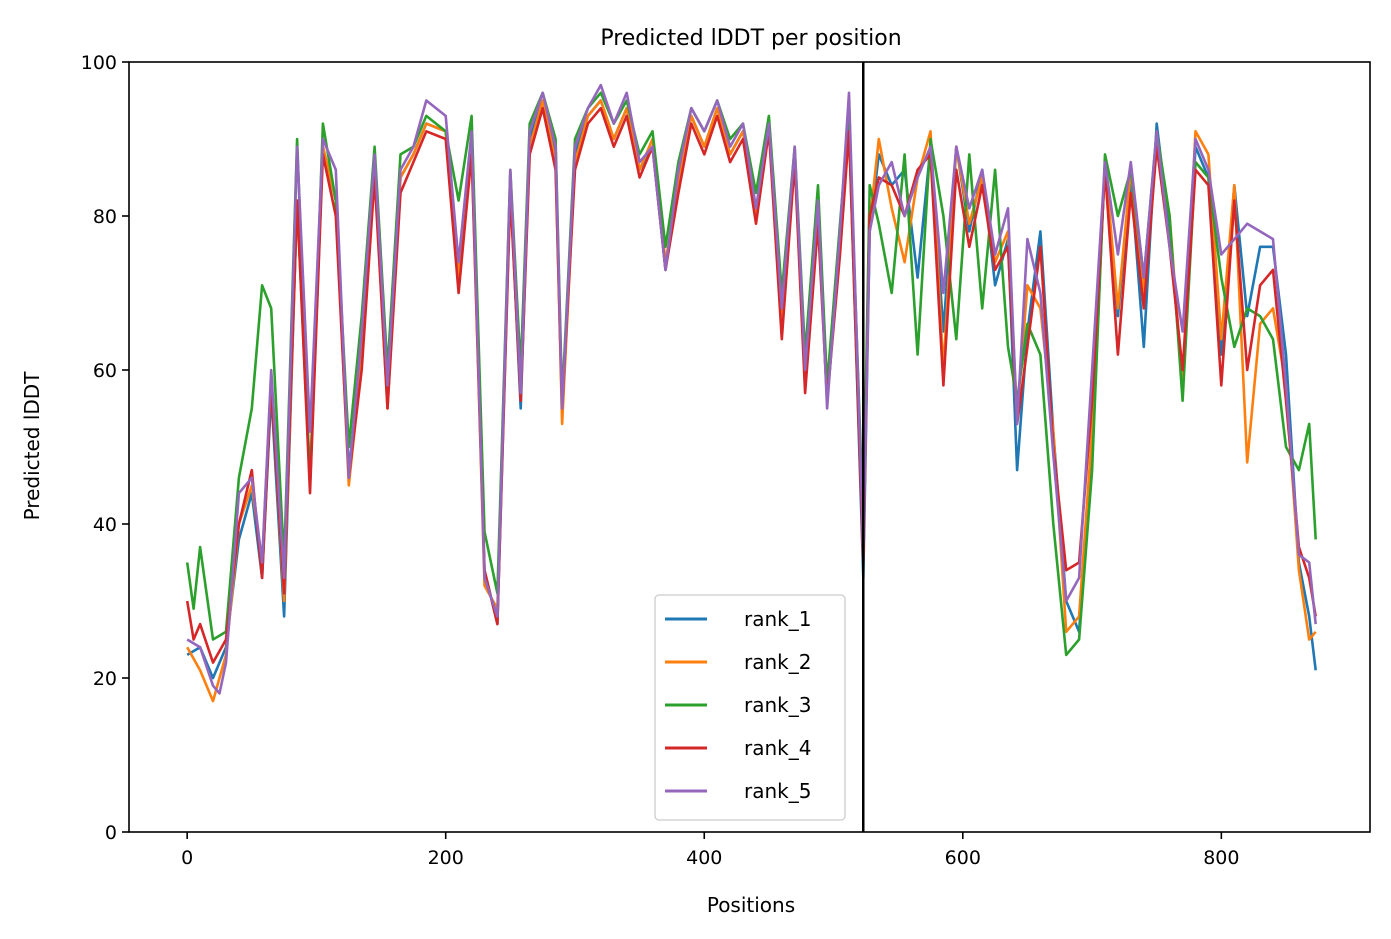 The width and height of the screenshot is (1391, 939). Describe the element at coordinates (187, 858) in the screenshot. I see `x-tick-label: 0` at that location.